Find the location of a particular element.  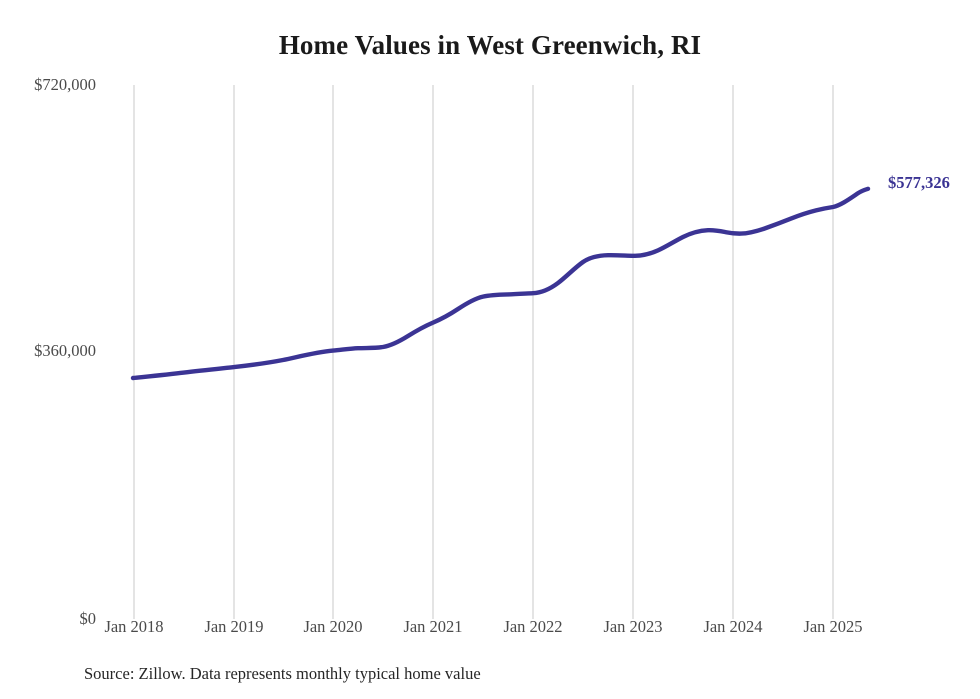

x-axis-tick-jan-2021: Jan 2021 is located at coordinates (433, 626).